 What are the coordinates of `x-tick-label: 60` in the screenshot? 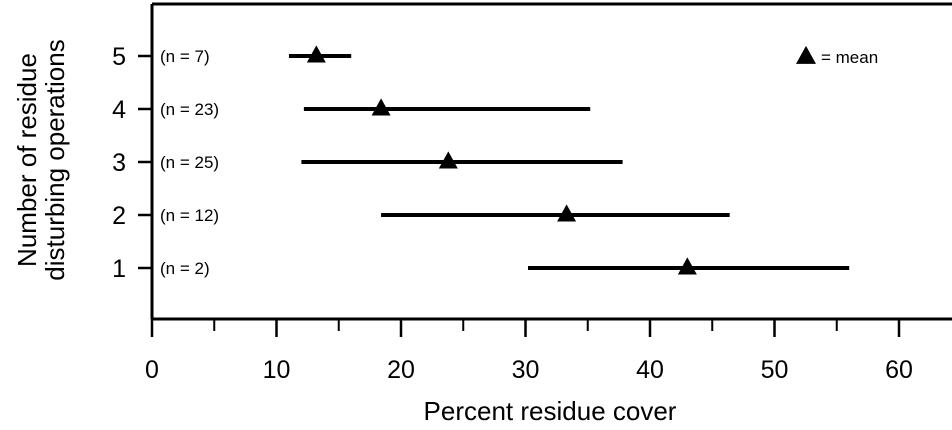 It's located at (899, 370).